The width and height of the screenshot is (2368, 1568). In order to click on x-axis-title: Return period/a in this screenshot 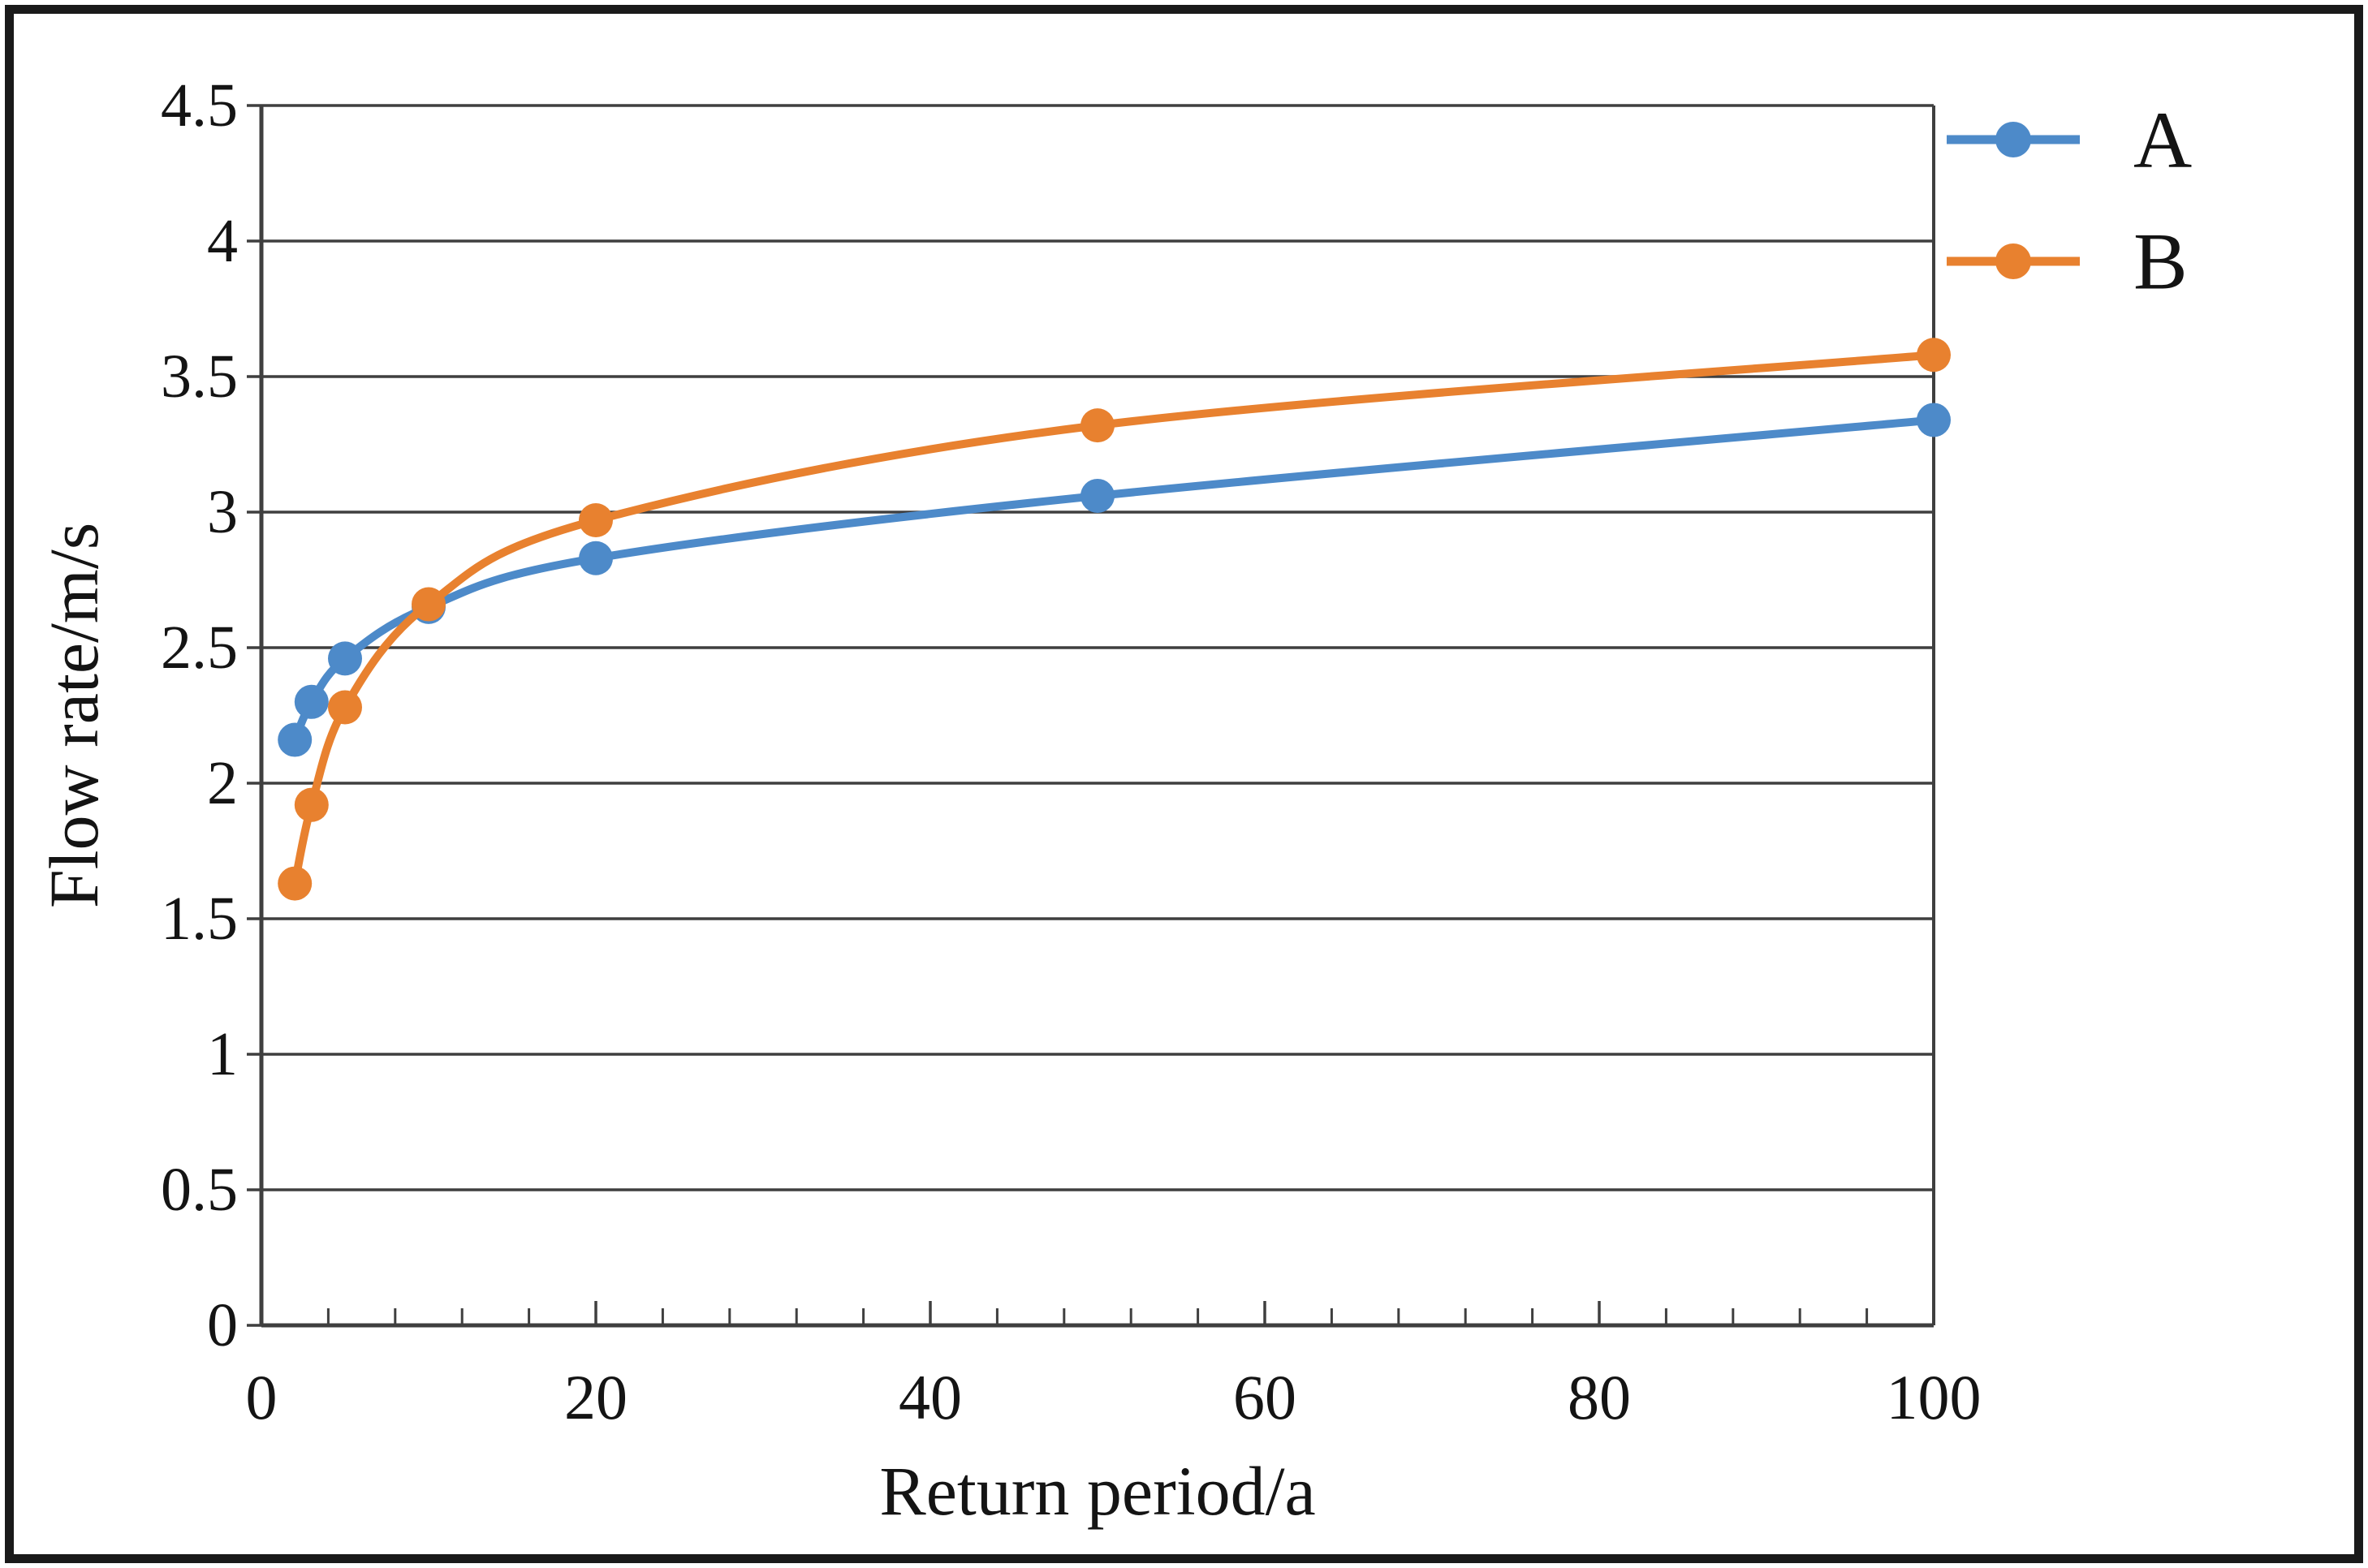, I will do `click(1097, 1491)`.